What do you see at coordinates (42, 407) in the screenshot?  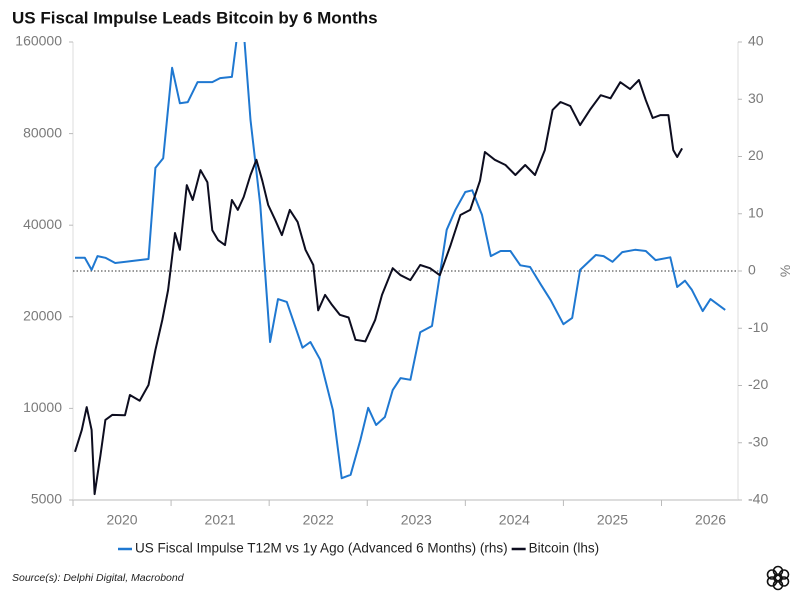 I see `y-tick-label: 10000` at bounding box center [42, 407].